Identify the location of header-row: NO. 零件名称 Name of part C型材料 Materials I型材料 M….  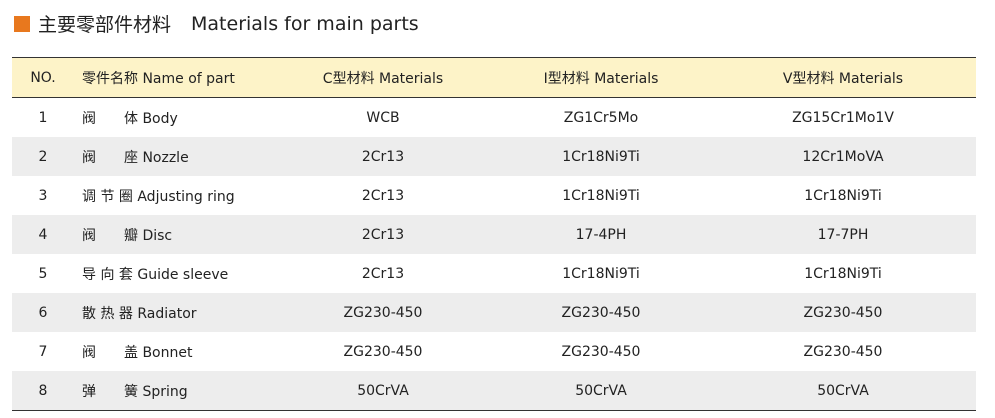
(494, 77).